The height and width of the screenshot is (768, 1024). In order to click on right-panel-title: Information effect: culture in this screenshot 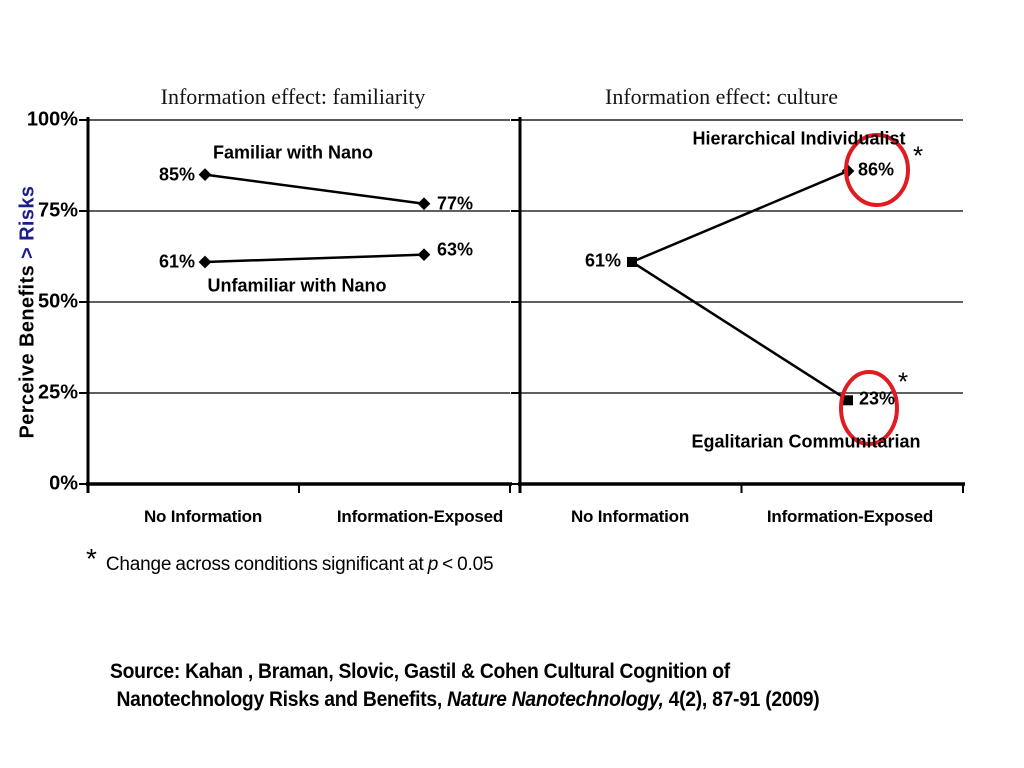, I will do `click(721, 96)`.